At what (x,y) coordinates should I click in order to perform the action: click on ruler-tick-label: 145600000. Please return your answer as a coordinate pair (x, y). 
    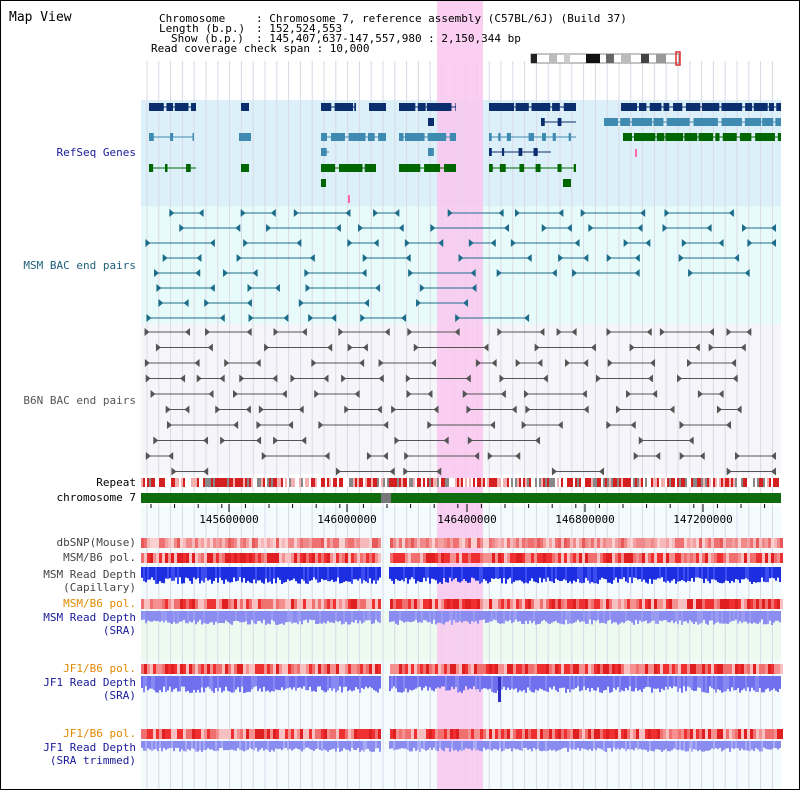
    Looking at the image, I should click on (229, 519).